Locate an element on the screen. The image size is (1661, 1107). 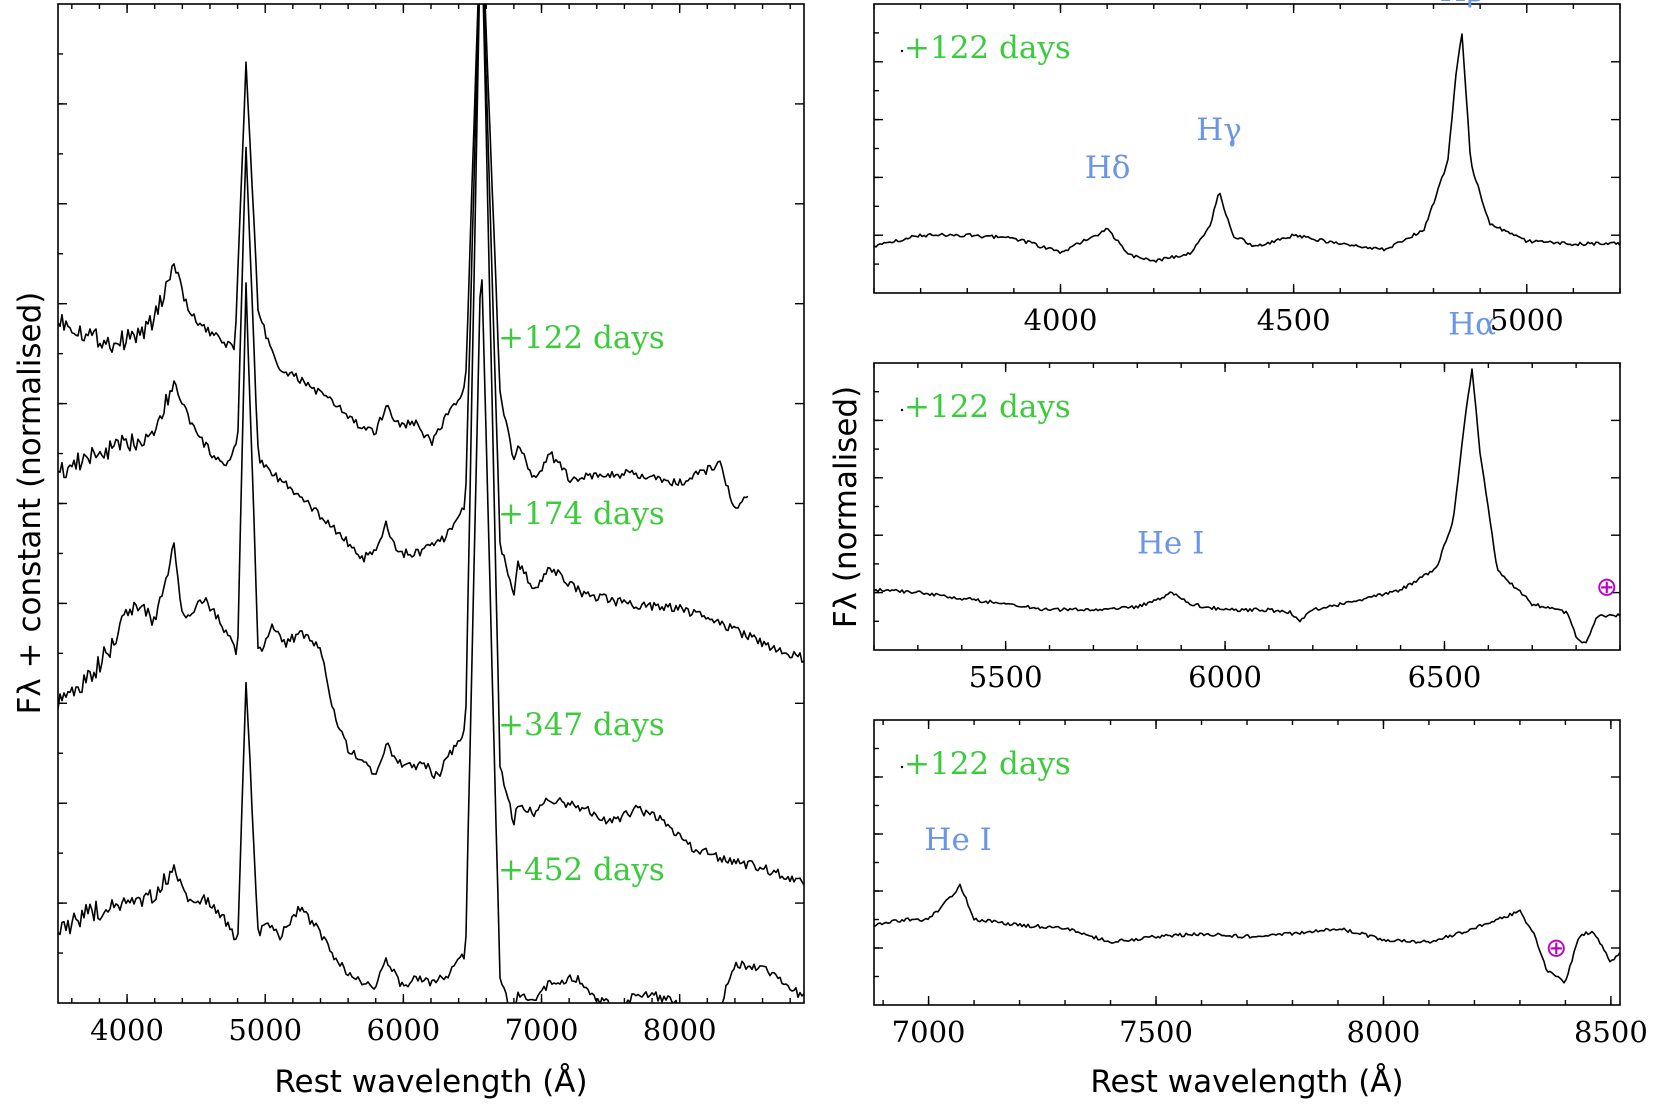
right-bottom-panel: 7000 7500 8000 8500 +122 days He I ⊕ is located at coordinates (1260, 884).